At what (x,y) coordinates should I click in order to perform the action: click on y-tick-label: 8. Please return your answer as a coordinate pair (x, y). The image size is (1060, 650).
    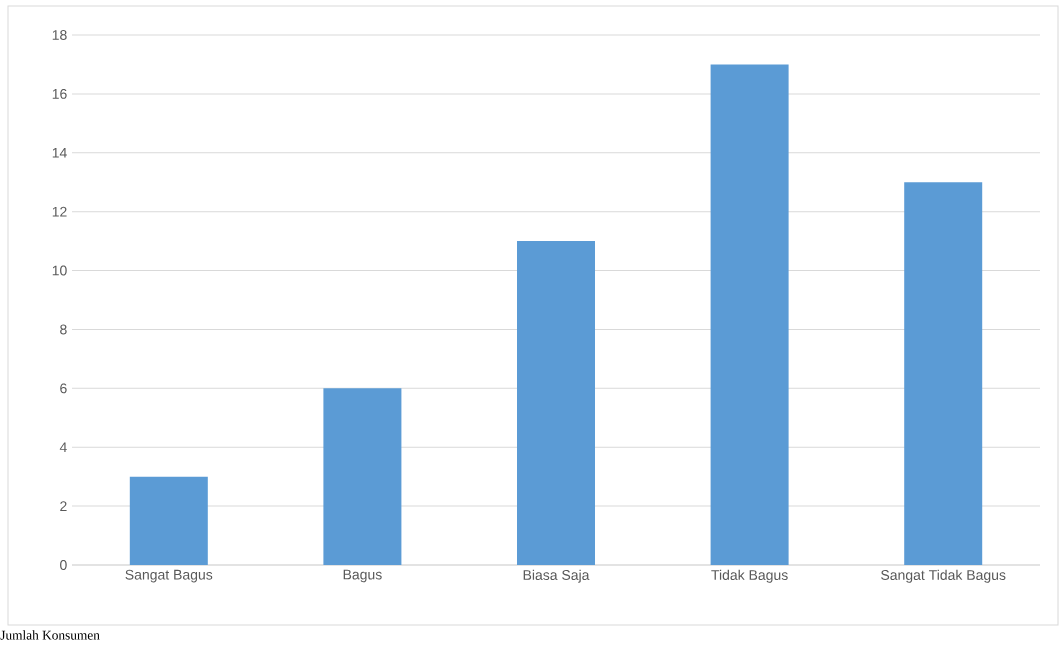
    Looking at the image, I should click on (63, 329).